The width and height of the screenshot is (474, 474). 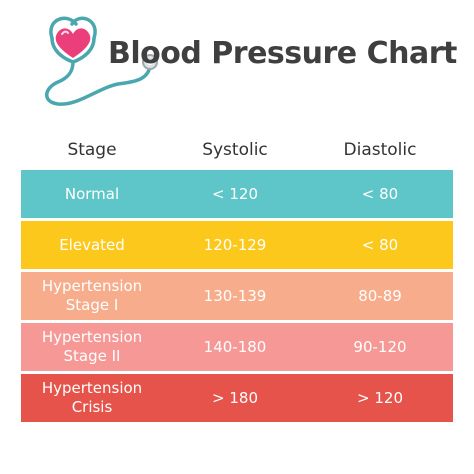 What do you see at coordinates (380, 150) in the screenshot?
I see `header-diastolic: Diastolic` at bounding box center [380, 150].